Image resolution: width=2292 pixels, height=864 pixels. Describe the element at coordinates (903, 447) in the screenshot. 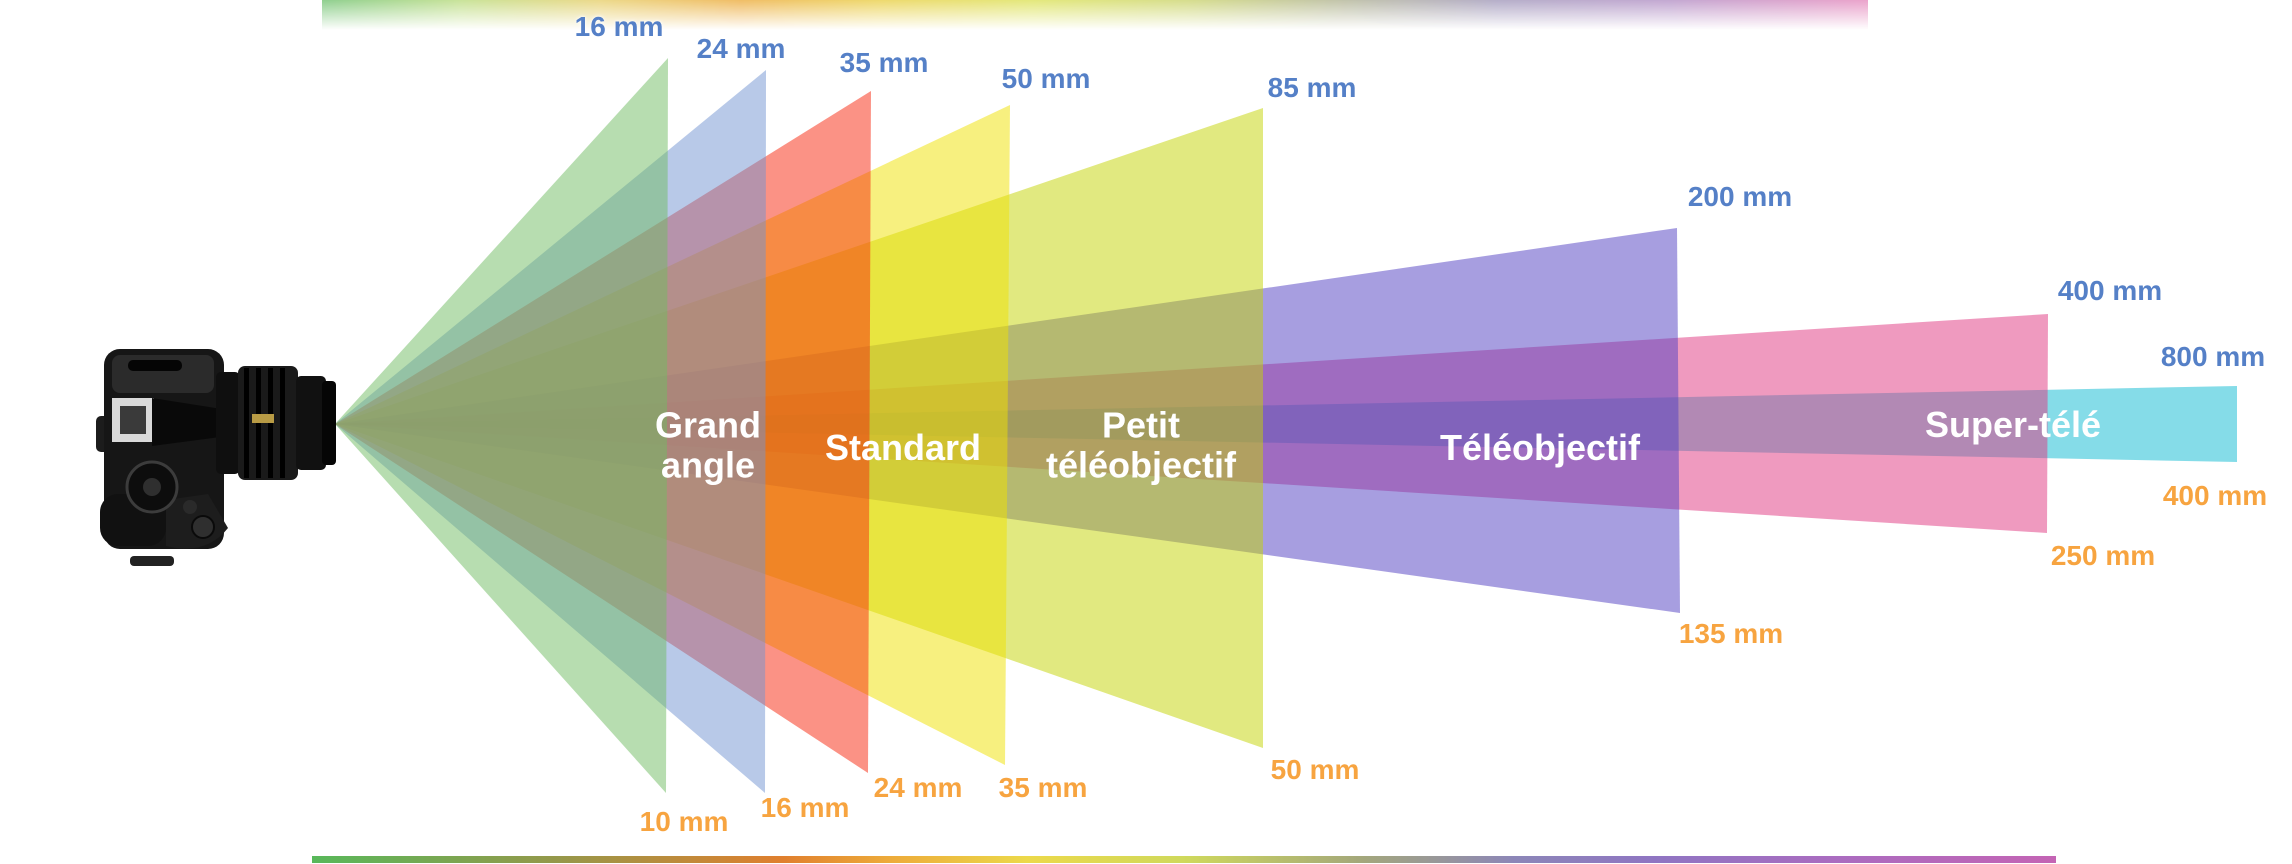

I see `zone-label-standard: Standard` at that location.